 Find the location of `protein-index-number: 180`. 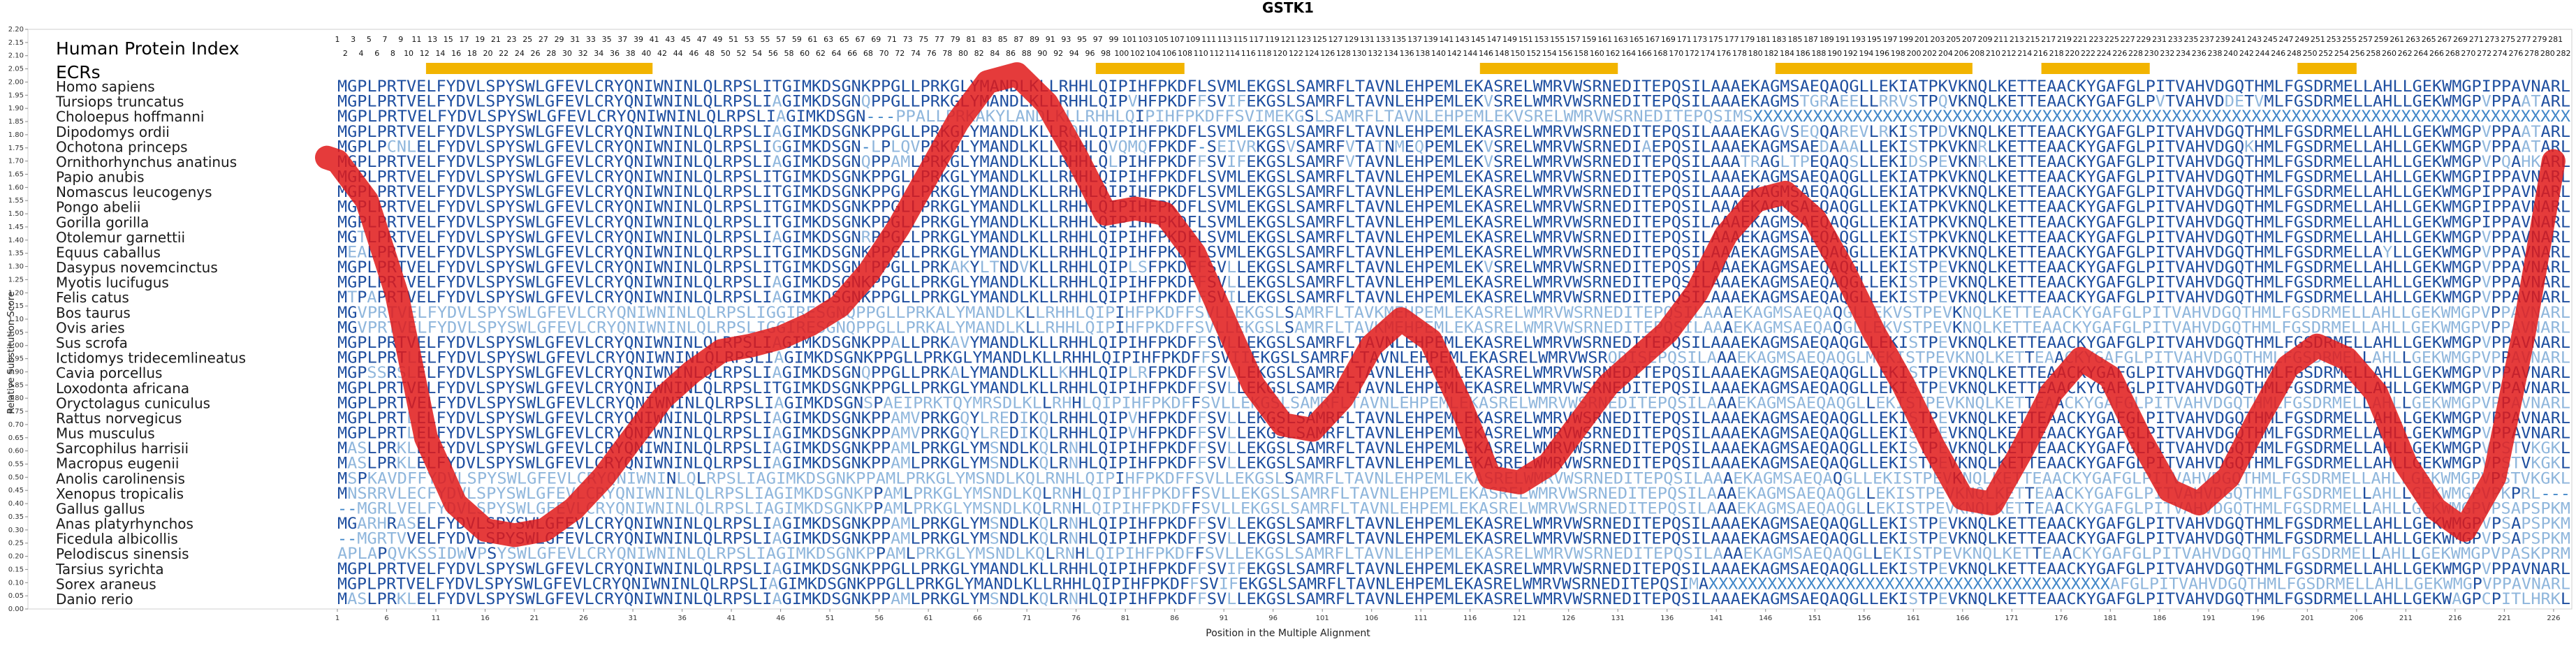

protein-index-number: 180 is located at coordinates (1755, 53).